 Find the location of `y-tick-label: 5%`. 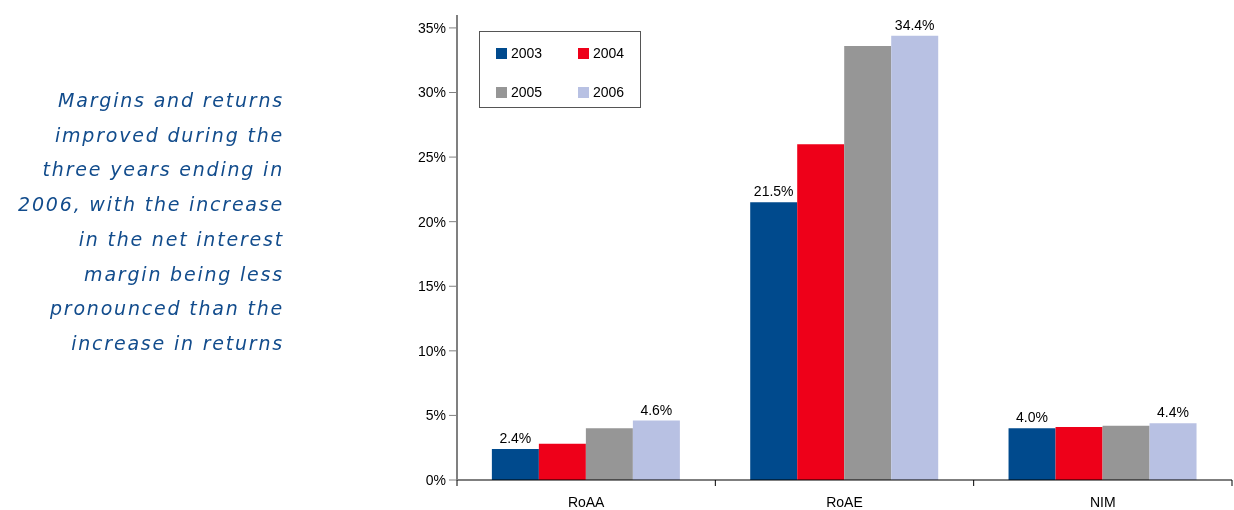

y-tick-label: 5% is located at coordinates (435, 415).